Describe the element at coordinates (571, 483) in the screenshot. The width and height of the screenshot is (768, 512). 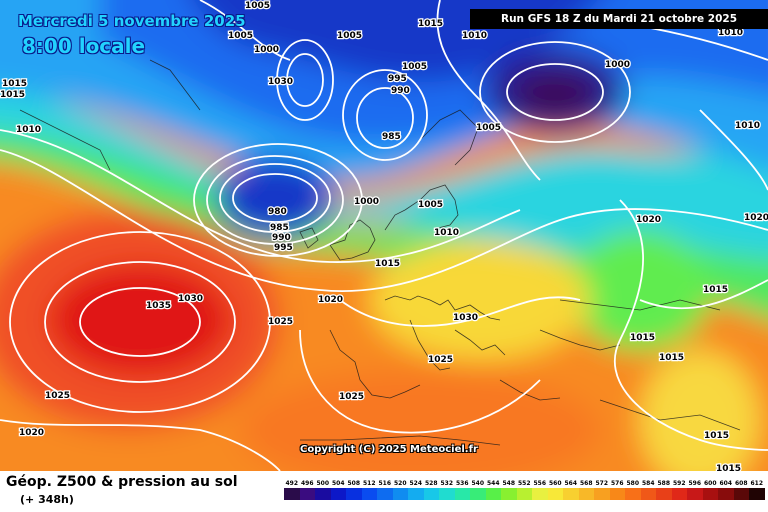
I see `legend-label: 564` at that location.